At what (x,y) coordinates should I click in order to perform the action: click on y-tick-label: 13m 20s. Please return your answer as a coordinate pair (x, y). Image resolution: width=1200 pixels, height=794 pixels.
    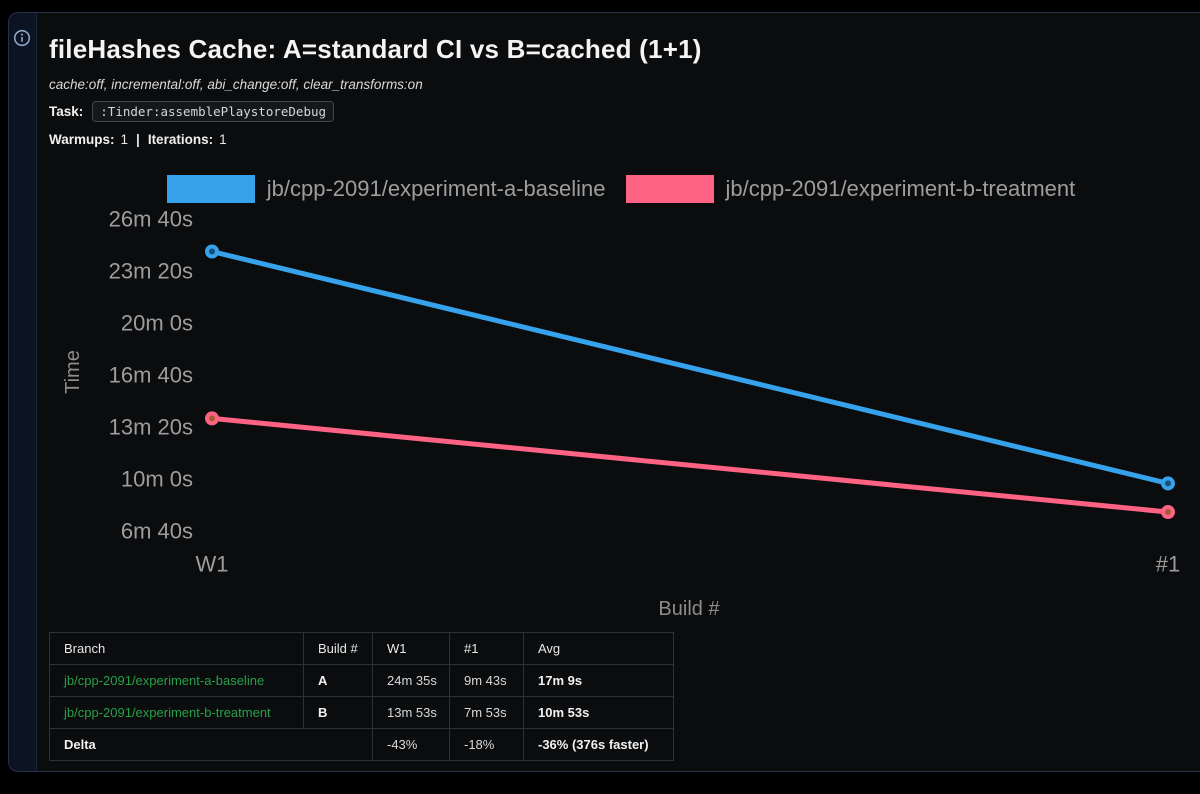
    Looking at the image, I should click on (151, 427).